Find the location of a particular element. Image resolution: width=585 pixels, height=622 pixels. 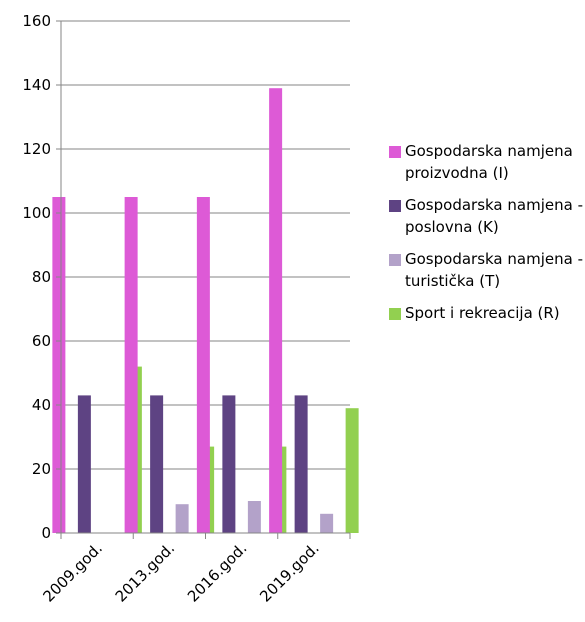

bar-s0-c3 is located at coordinates (276, 310).